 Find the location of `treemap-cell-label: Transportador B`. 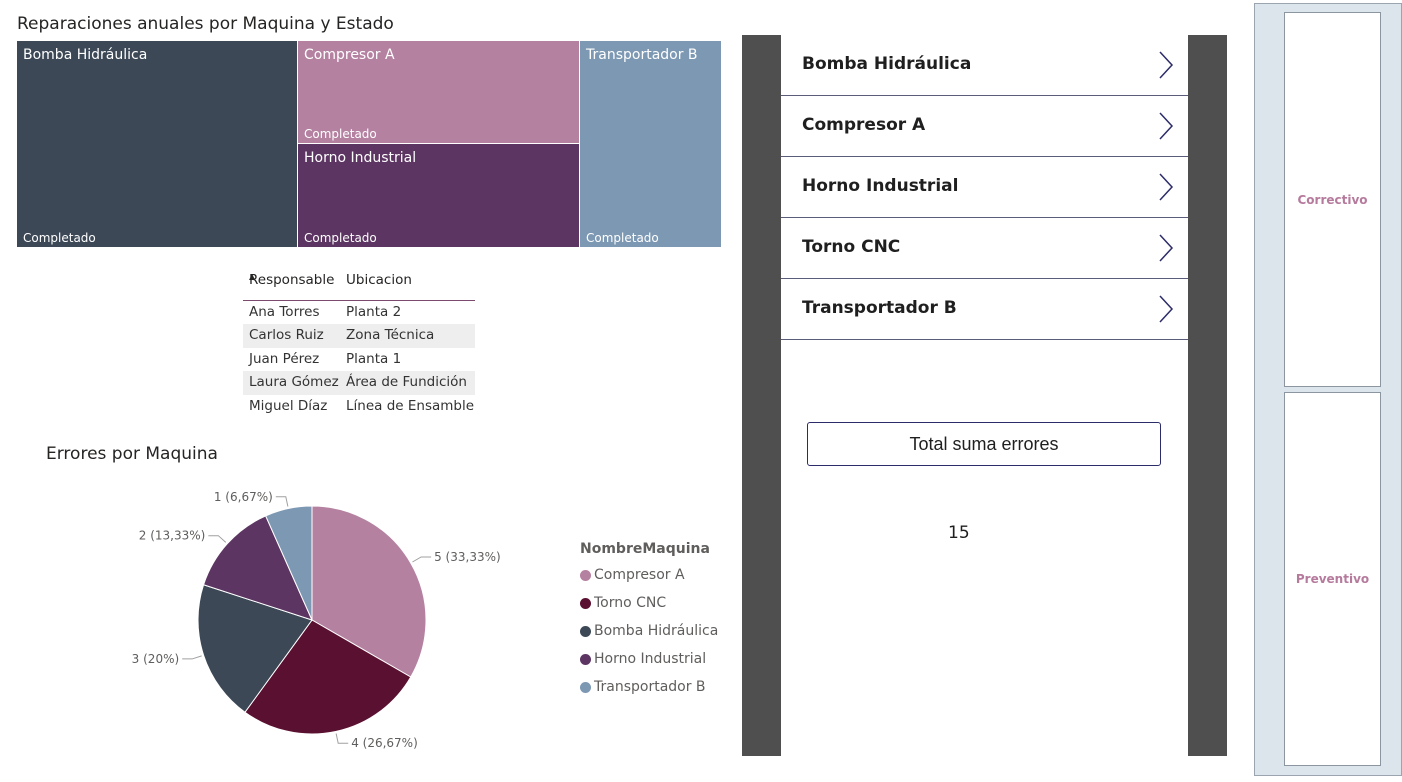

treemap-cell-label: Transportador B is located at coordinates (642, 55).